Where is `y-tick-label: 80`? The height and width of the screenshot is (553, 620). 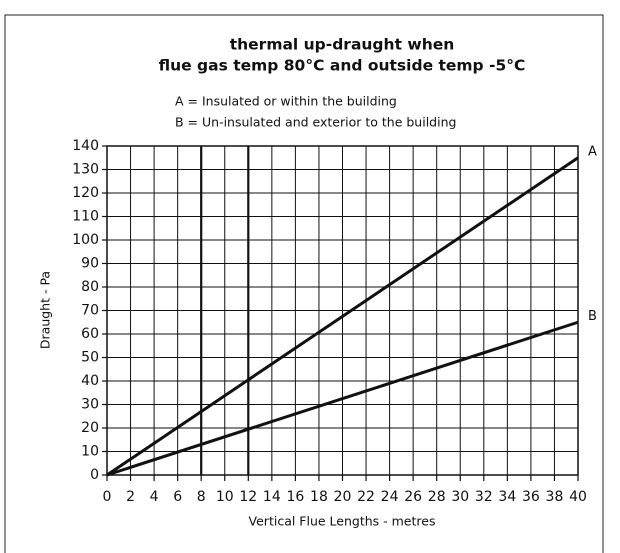
y-tick-label: 80 is located at coordinates (90, 287).